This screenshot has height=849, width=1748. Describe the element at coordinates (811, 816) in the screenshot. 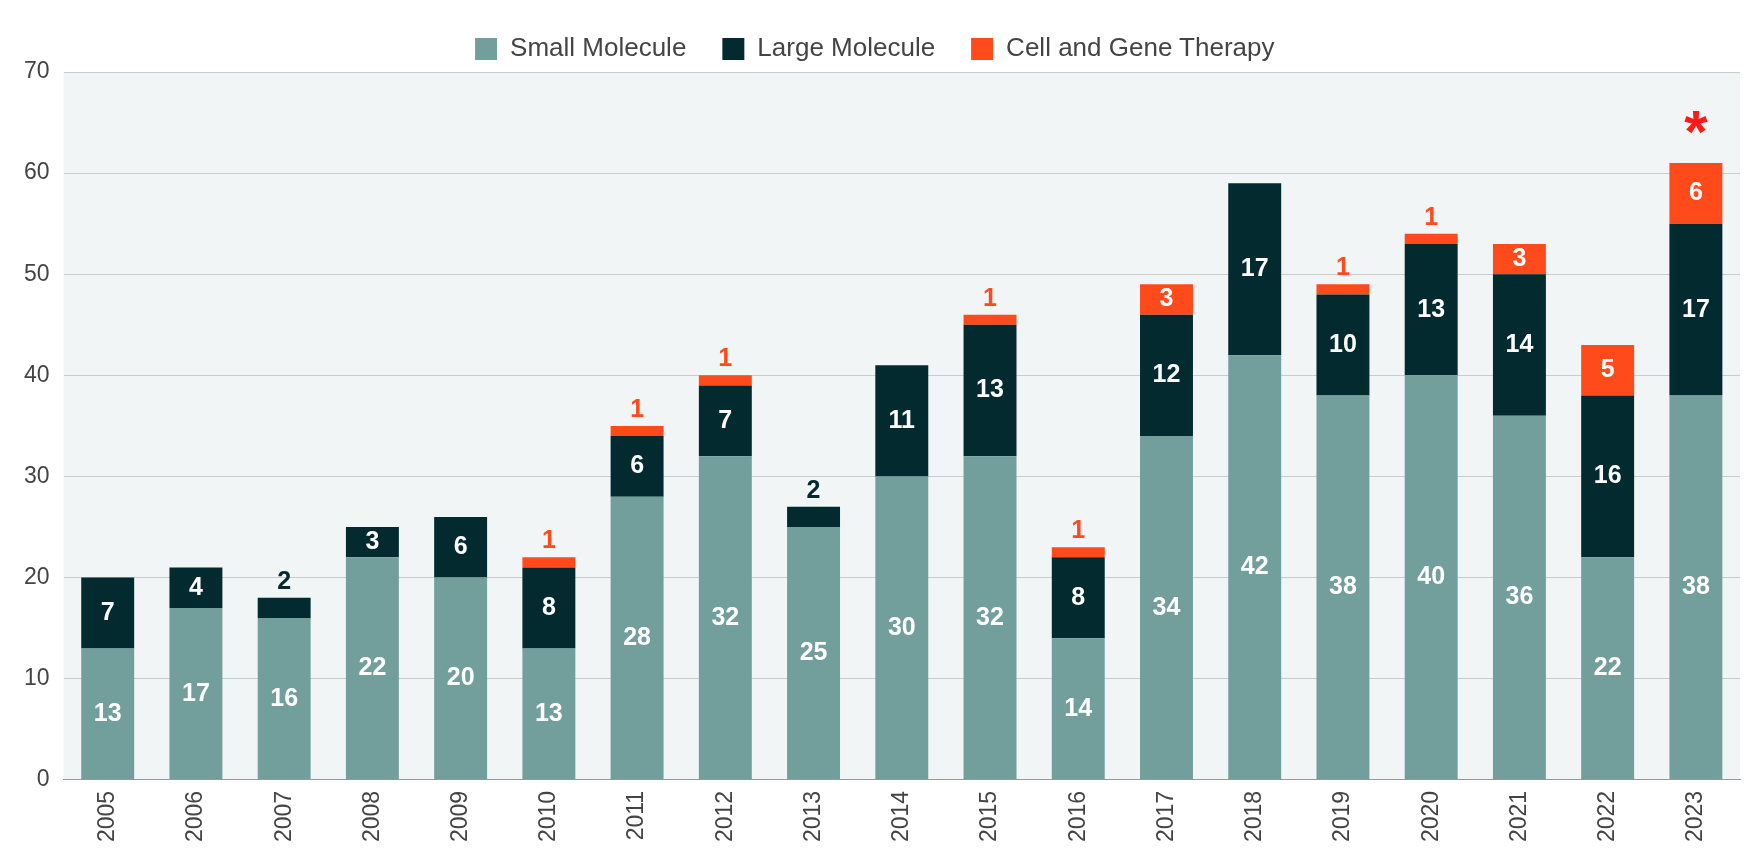

I see `x-tick-label: 2013` at that location.